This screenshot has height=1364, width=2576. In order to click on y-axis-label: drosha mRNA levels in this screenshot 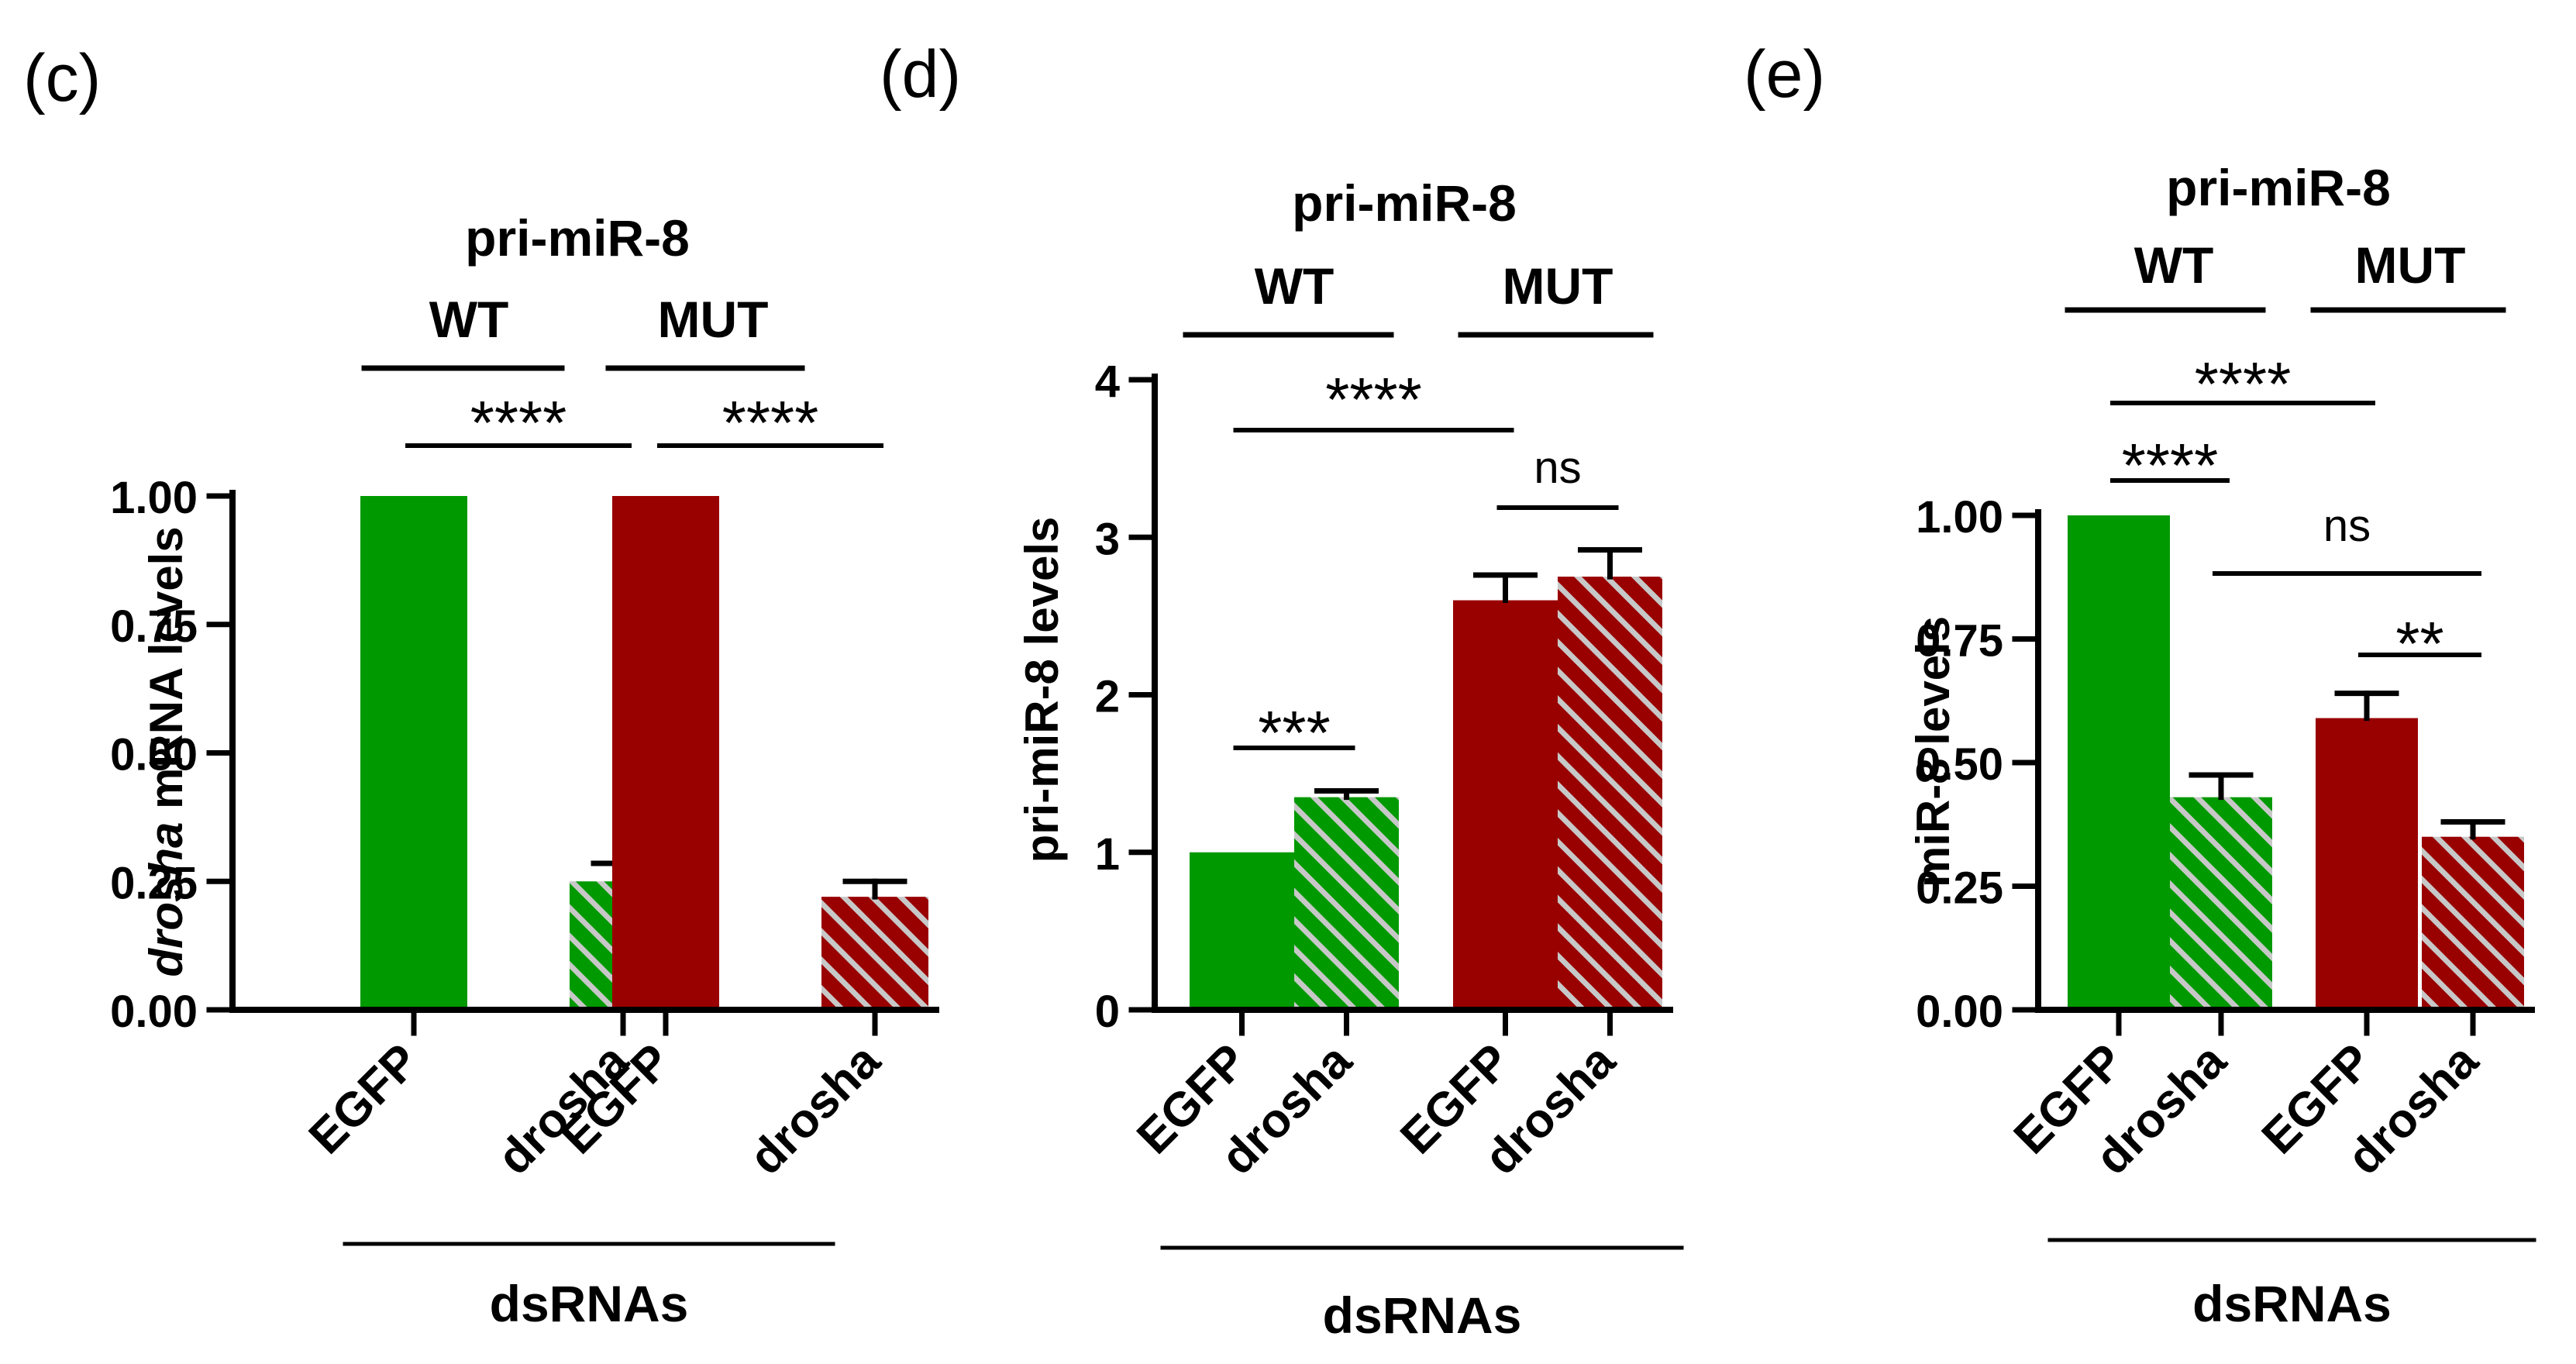, I will do `click(166, 751)`.